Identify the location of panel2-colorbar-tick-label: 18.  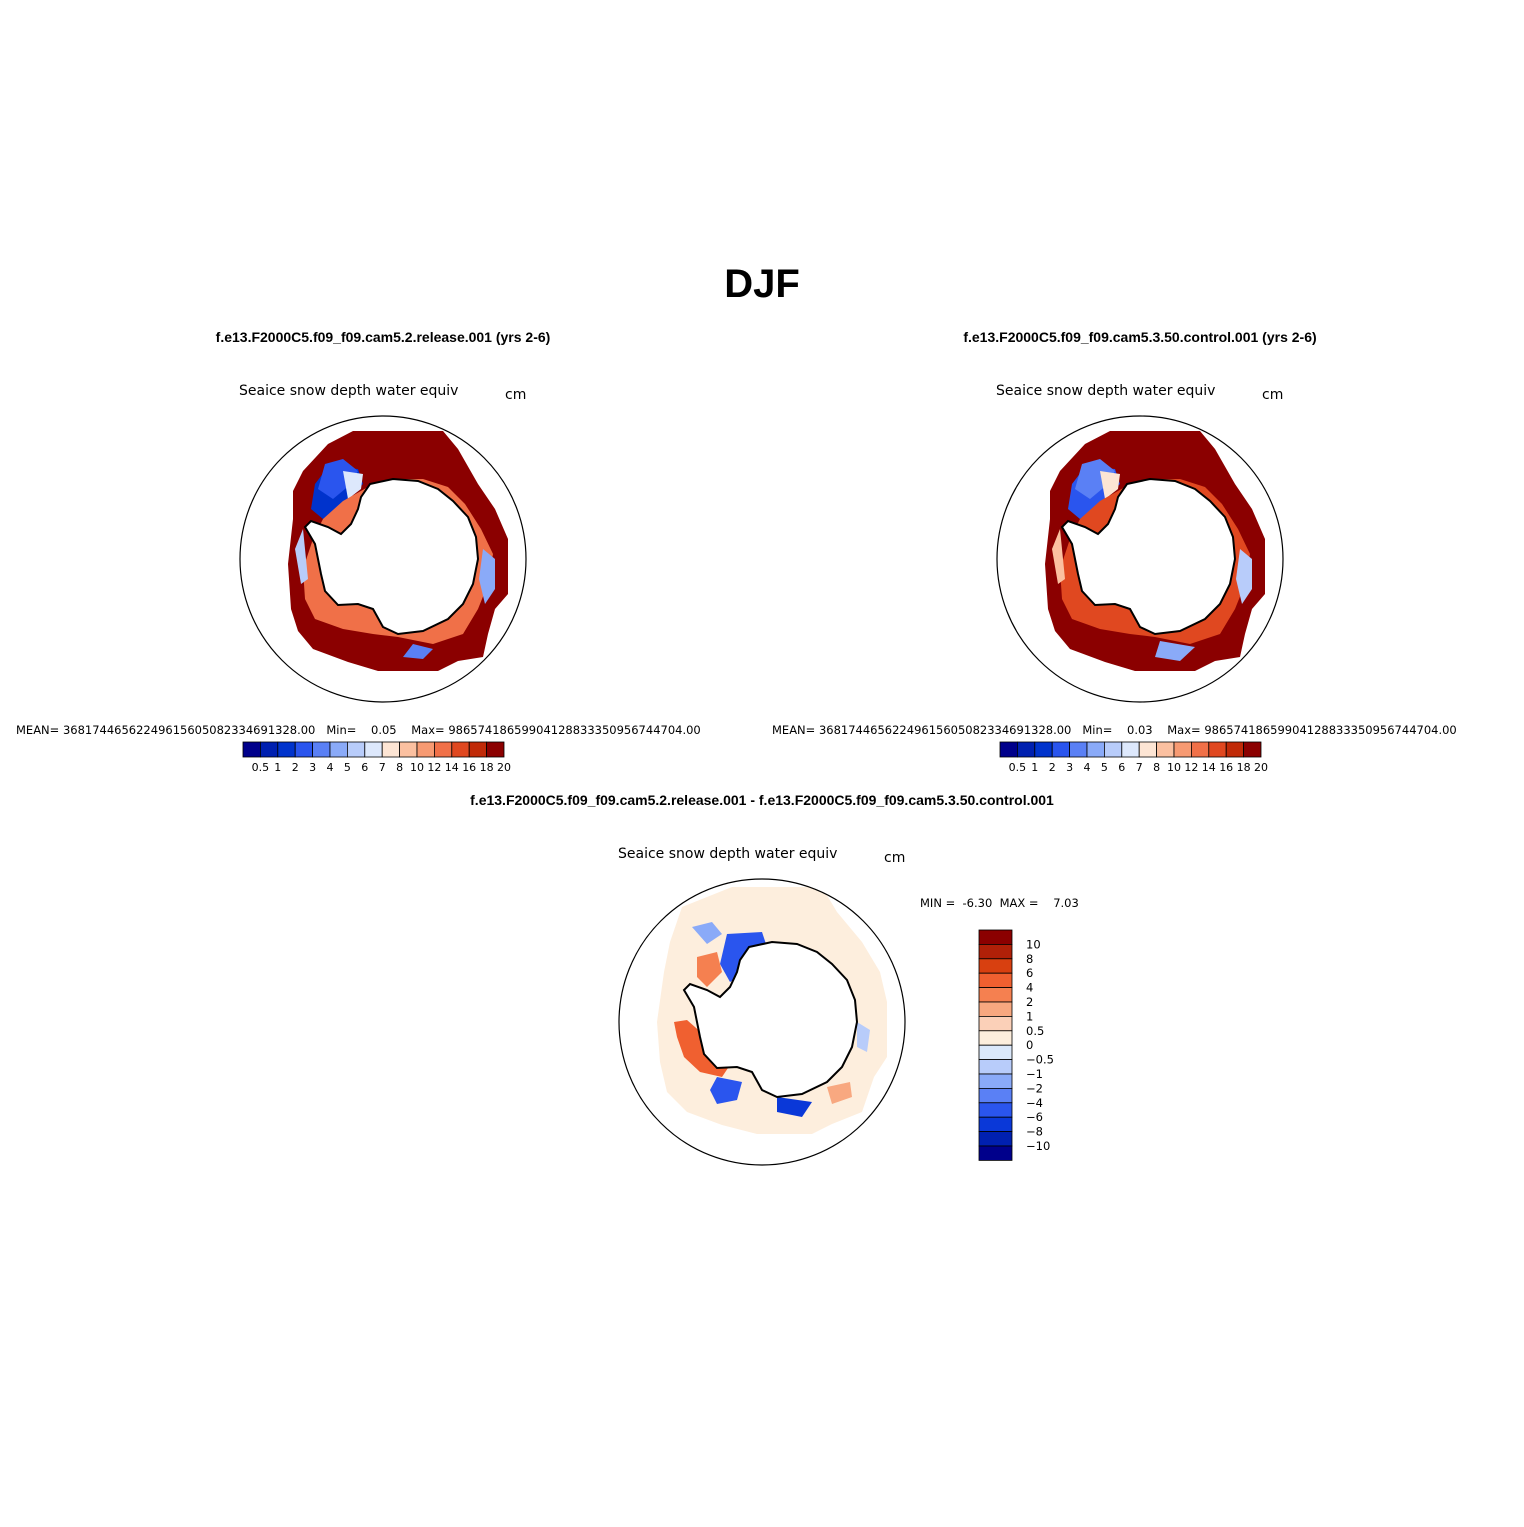
(1244, 767).